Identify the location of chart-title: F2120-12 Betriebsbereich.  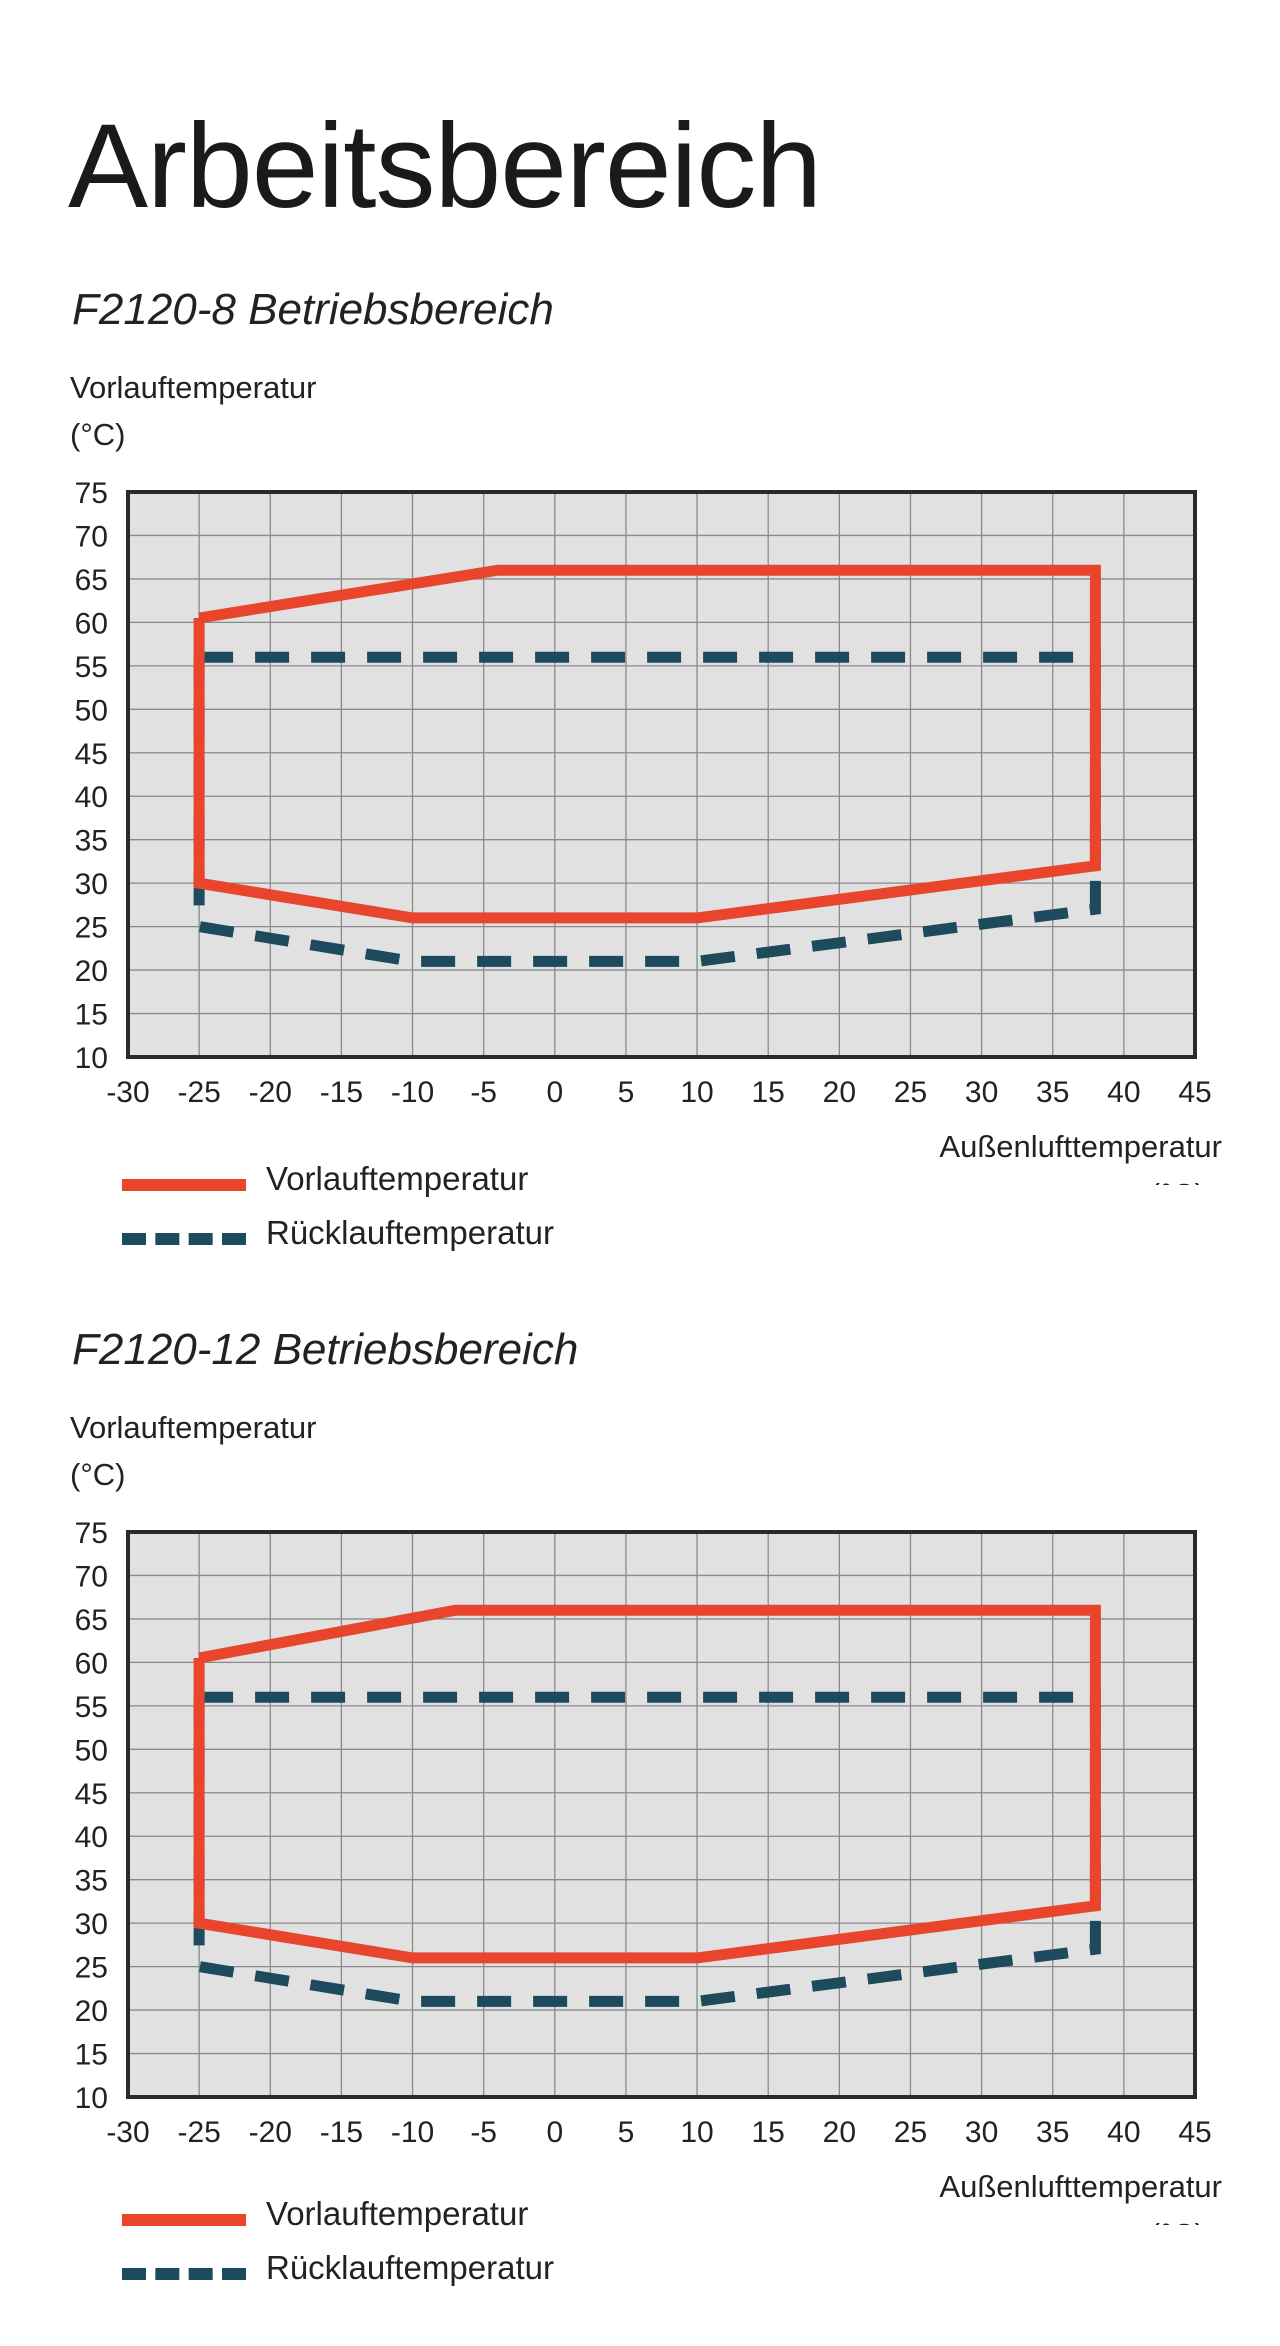
(325, 1349).